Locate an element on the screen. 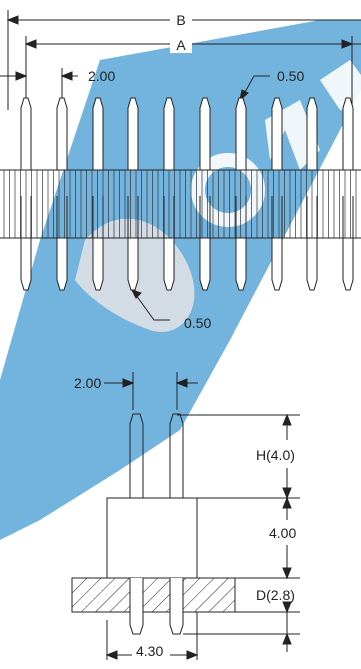 The width and height of the screenshot is (361, 669). top-pitch-label: 2.00 is located at coordinates (101, 76).